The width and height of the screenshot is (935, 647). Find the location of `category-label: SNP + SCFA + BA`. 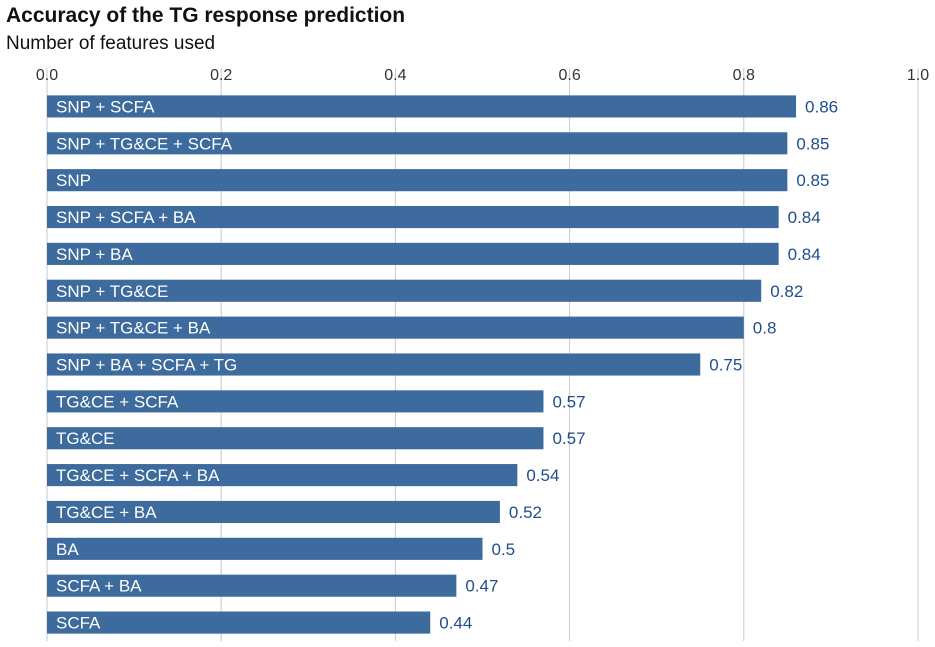

category-label: SNP + SCFA + BA is located at coordinates (126, 217).